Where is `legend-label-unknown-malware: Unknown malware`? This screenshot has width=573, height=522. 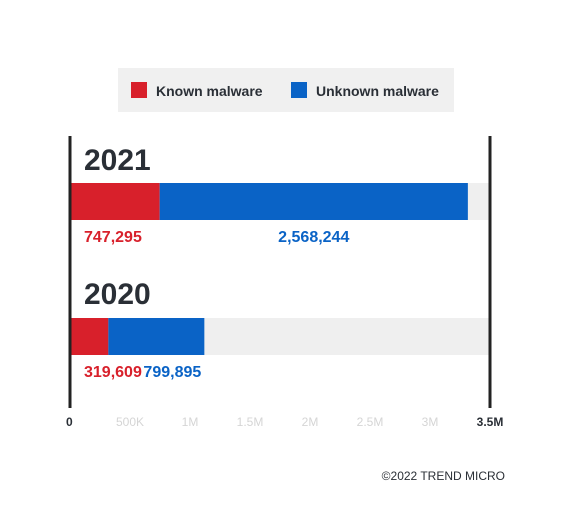 legend-label-unknown-malware: Unknown malware is located at coordinates (377, 91).